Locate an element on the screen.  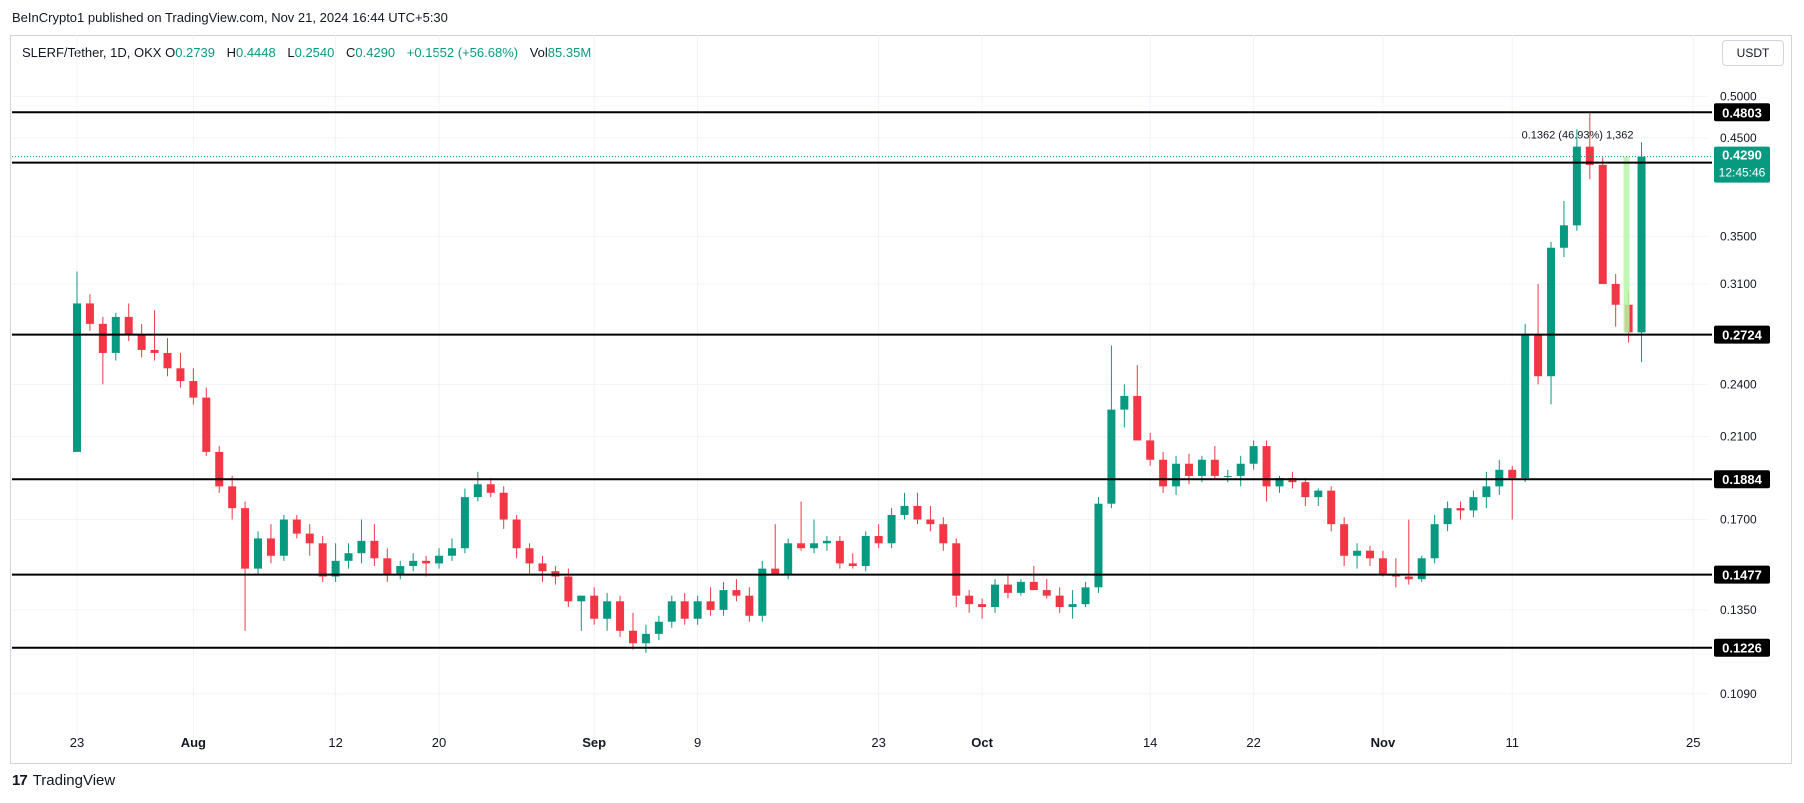
currency-button: USDT is located at coordinates (1753, 53).